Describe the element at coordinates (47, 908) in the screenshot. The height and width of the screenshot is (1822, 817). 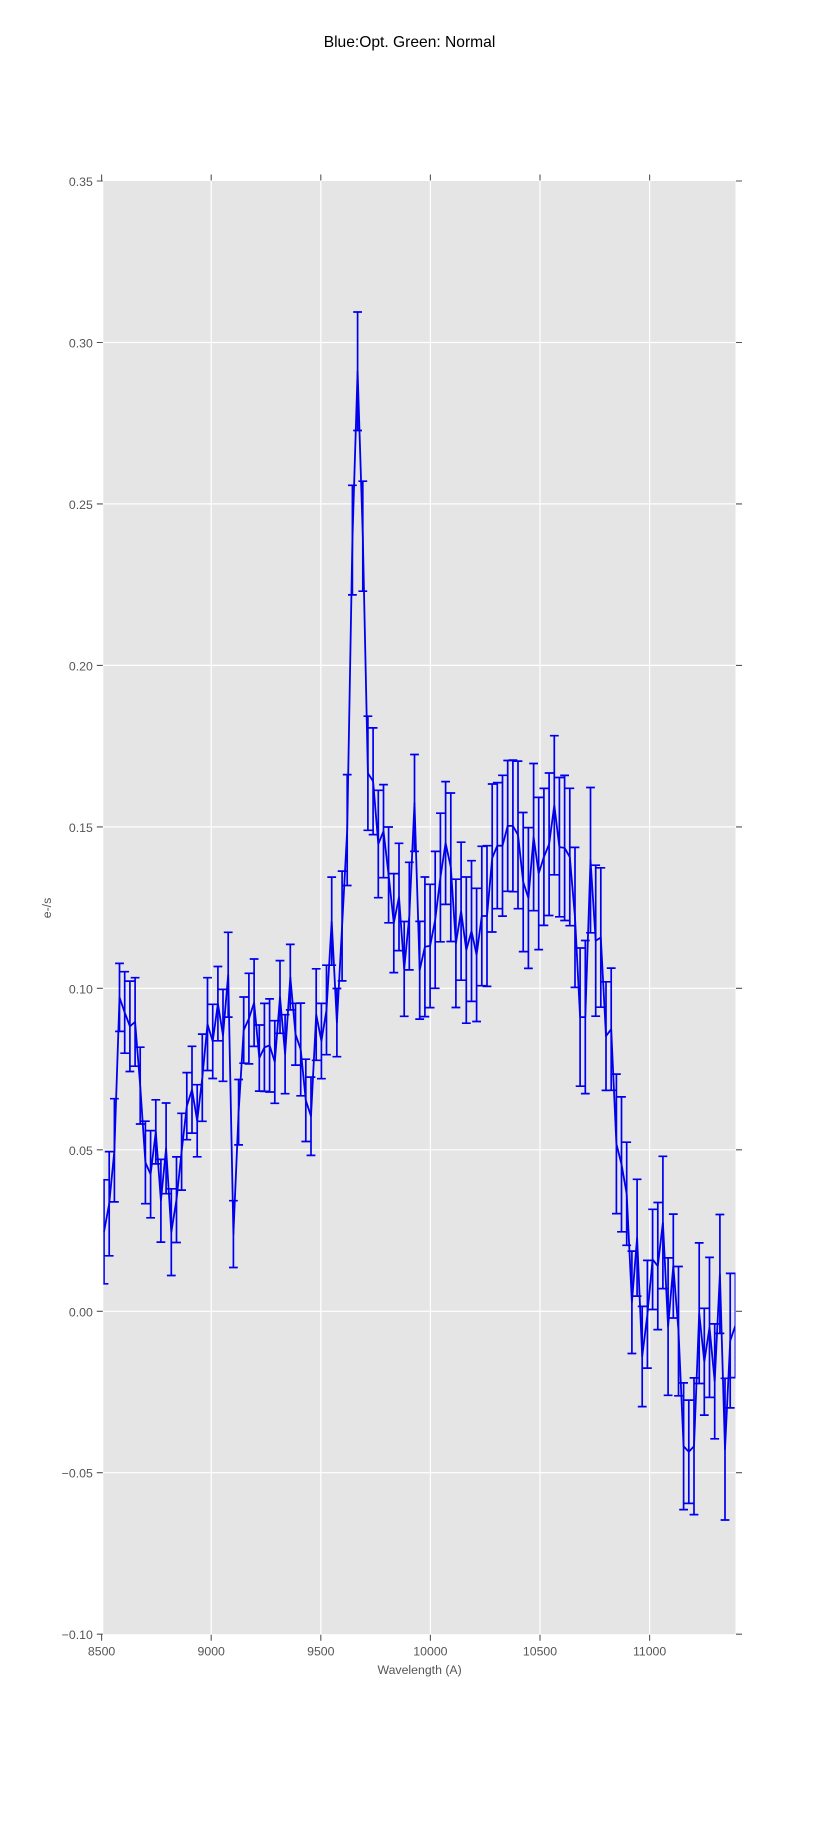
I see `svg-text: e-/s` at that location.